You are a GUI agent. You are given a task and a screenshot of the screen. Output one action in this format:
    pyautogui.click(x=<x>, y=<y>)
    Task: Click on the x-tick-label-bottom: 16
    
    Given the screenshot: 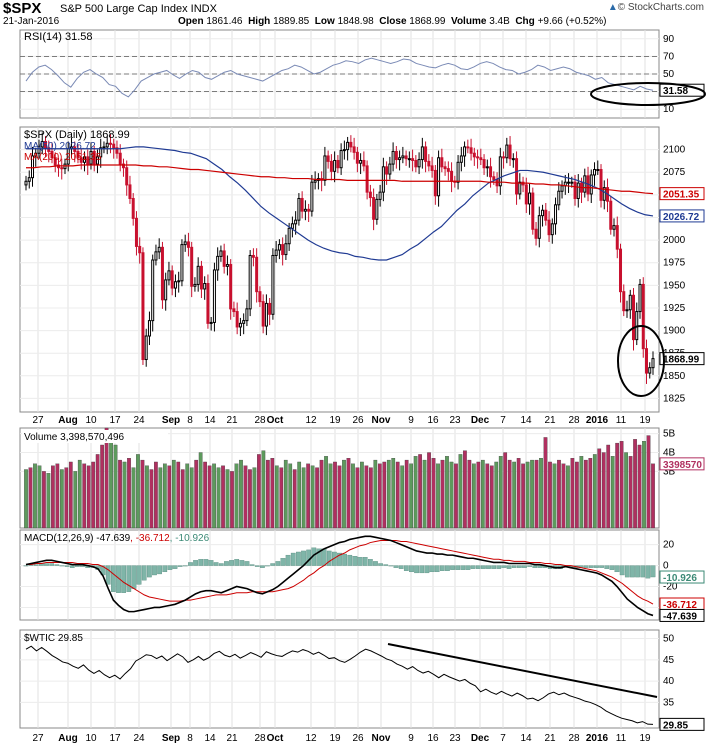 What is the action you would take?
    pyautogui.click(x=433, y=738)
    